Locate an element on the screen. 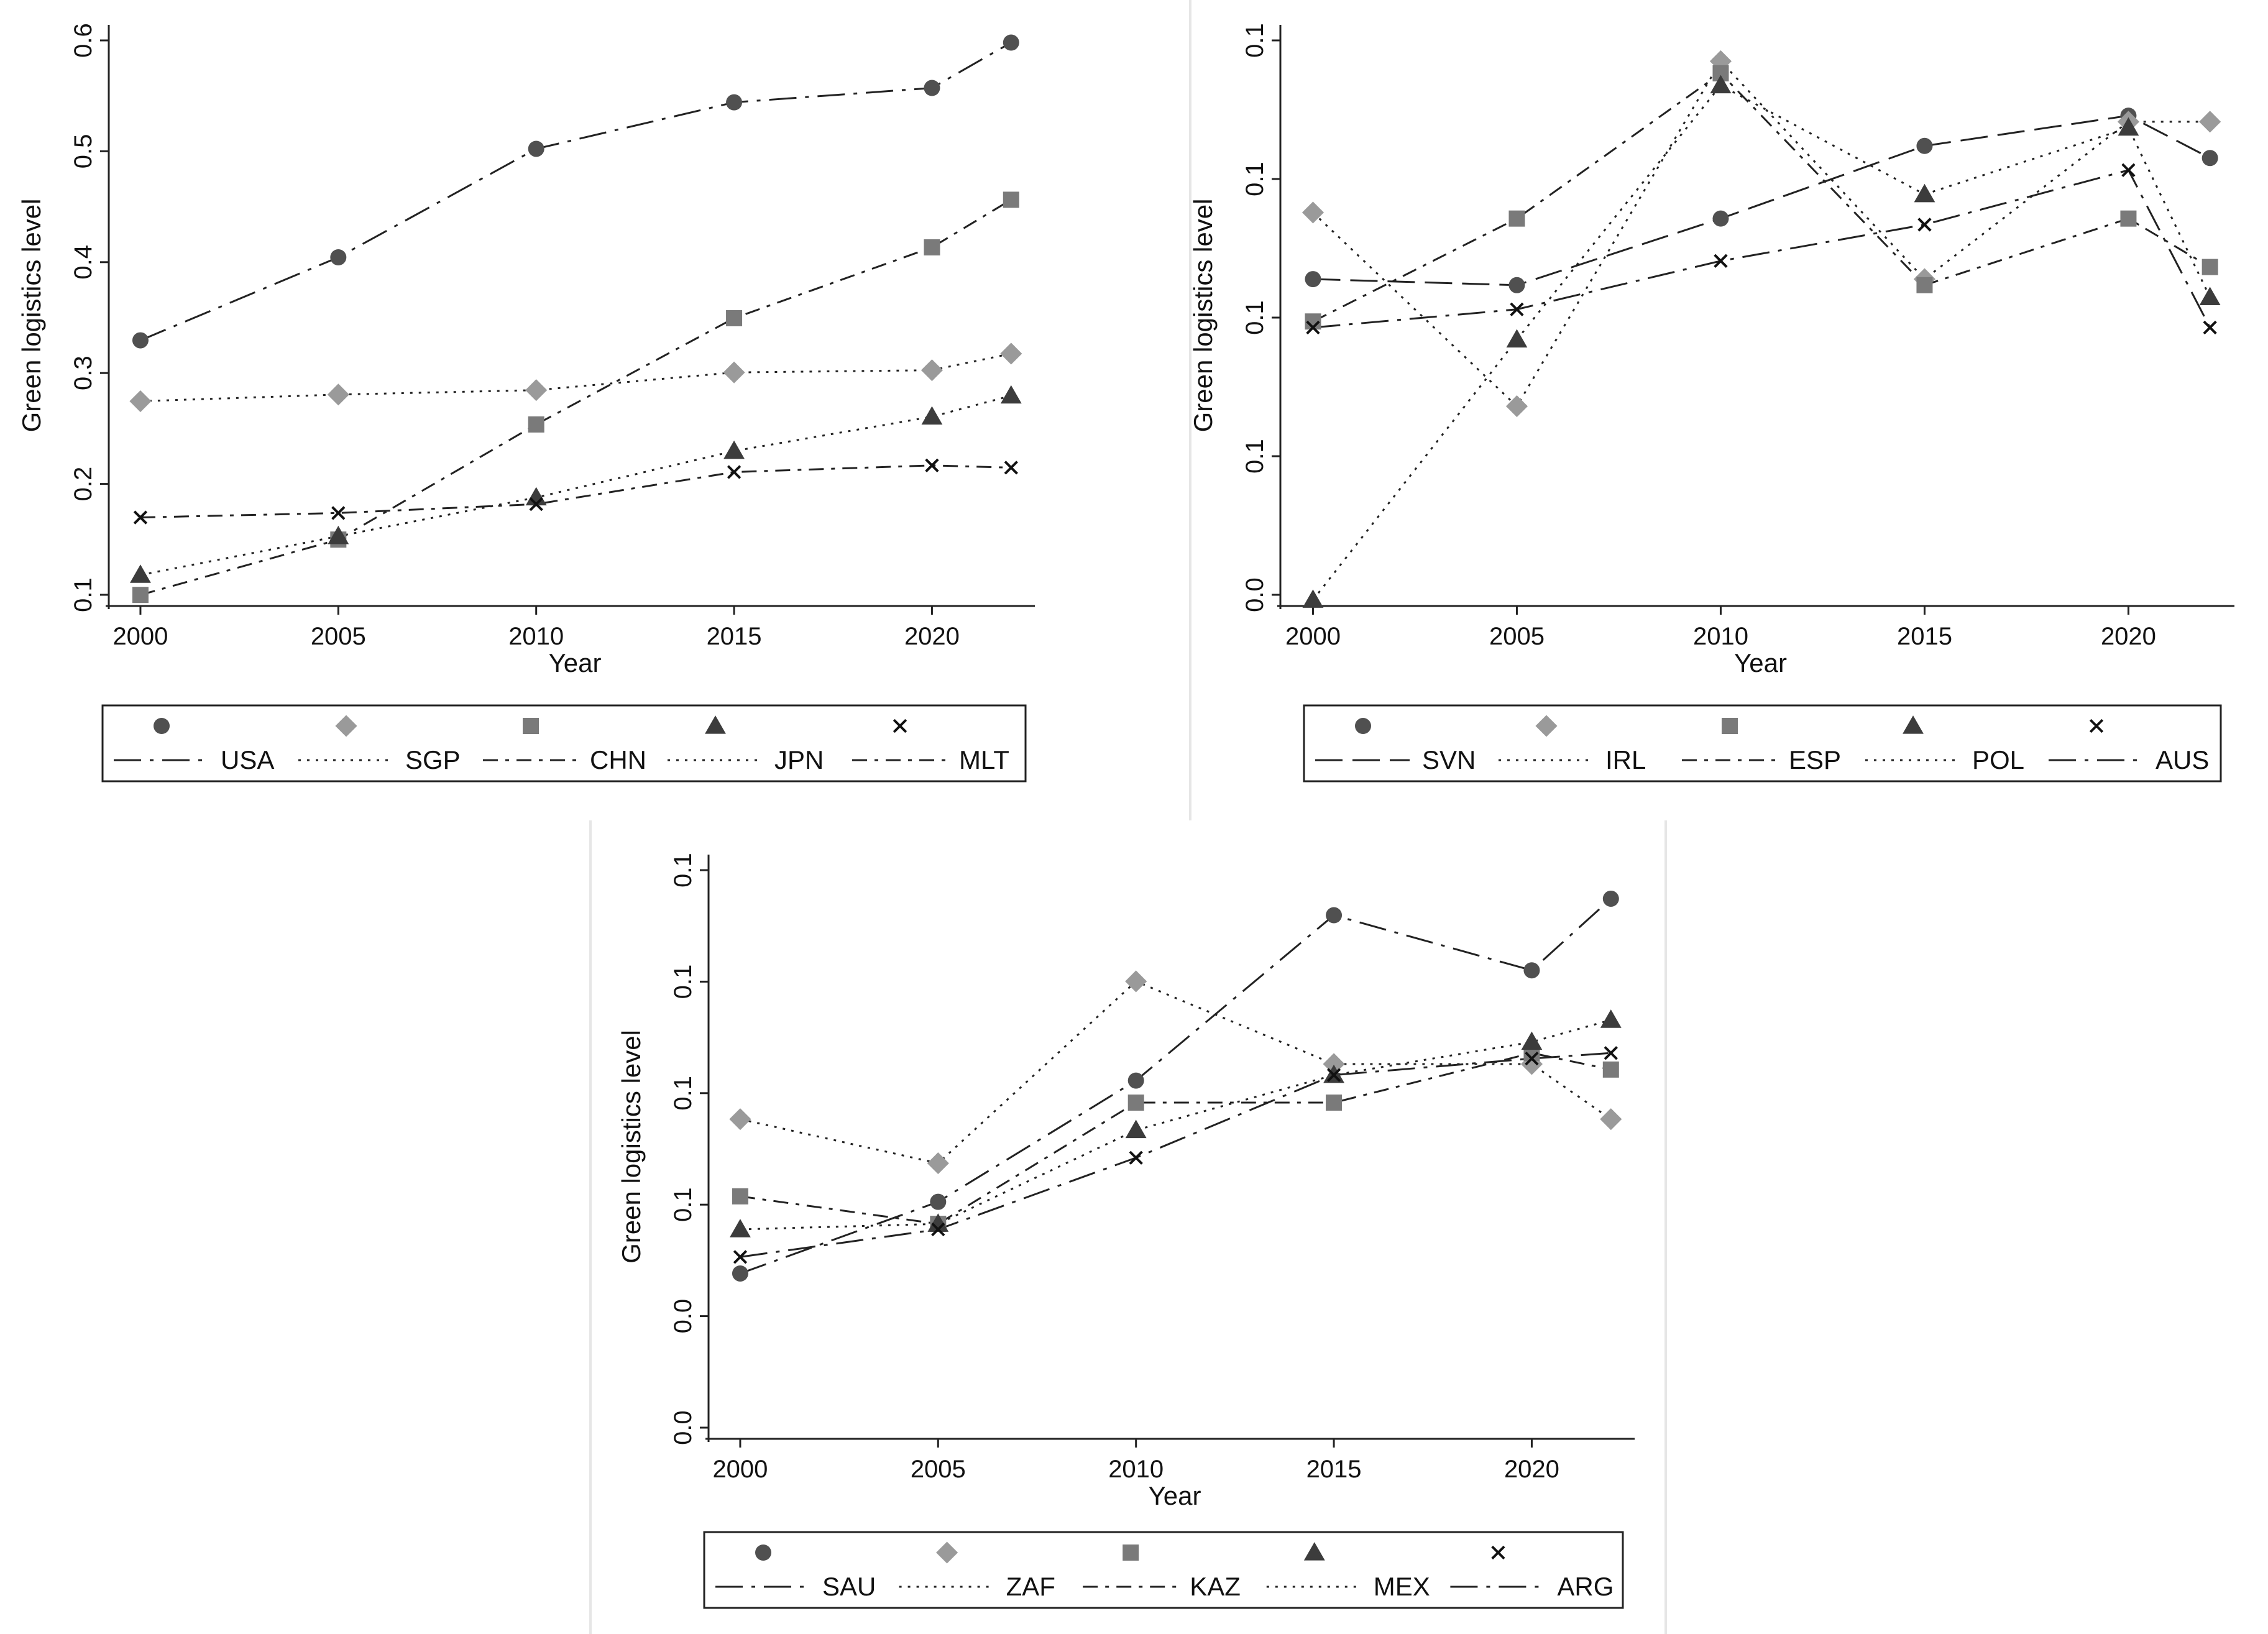  legend-marker-sgp is located at coordinates (346, 726).